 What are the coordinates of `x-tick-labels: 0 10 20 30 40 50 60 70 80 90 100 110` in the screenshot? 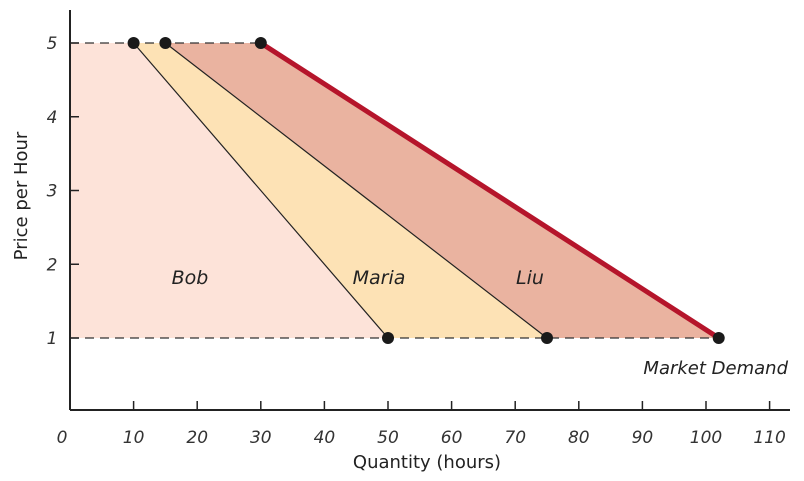 It's located at (421, 438).